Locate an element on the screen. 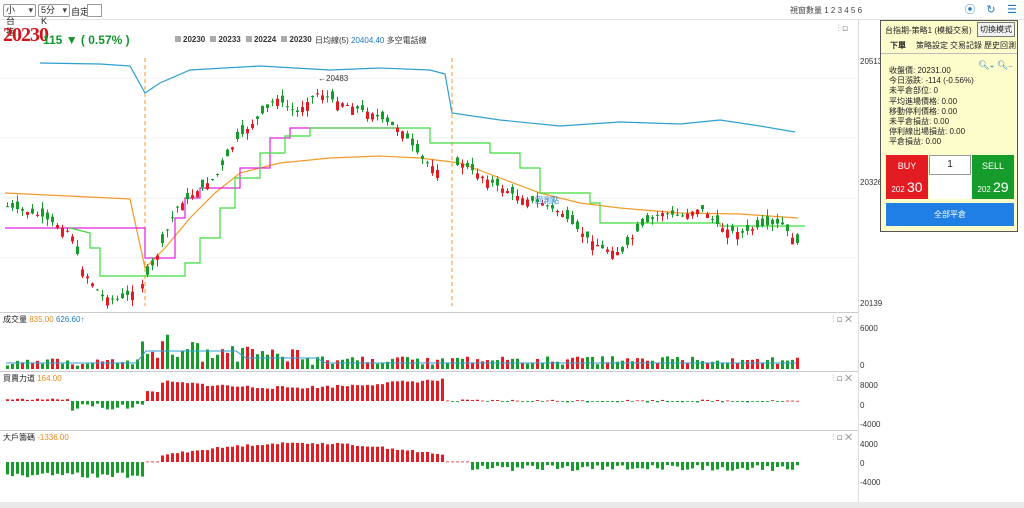  daily-change: 今日漲跌: -114 (-0.56%) is located at coordinates (931, 81).